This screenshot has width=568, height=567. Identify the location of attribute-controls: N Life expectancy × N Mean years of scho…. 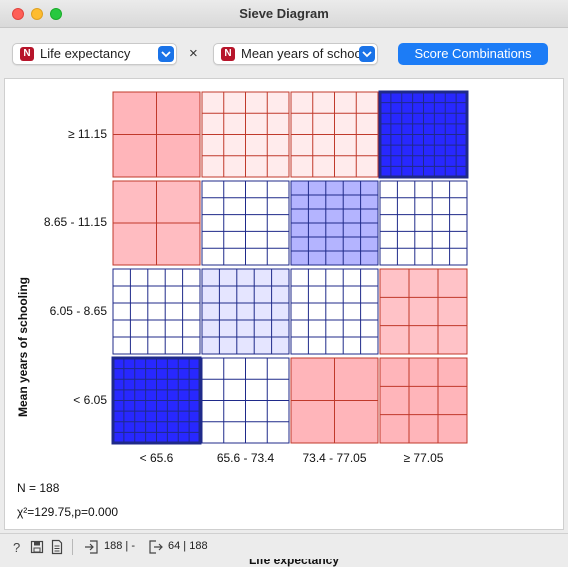
(284, 54).